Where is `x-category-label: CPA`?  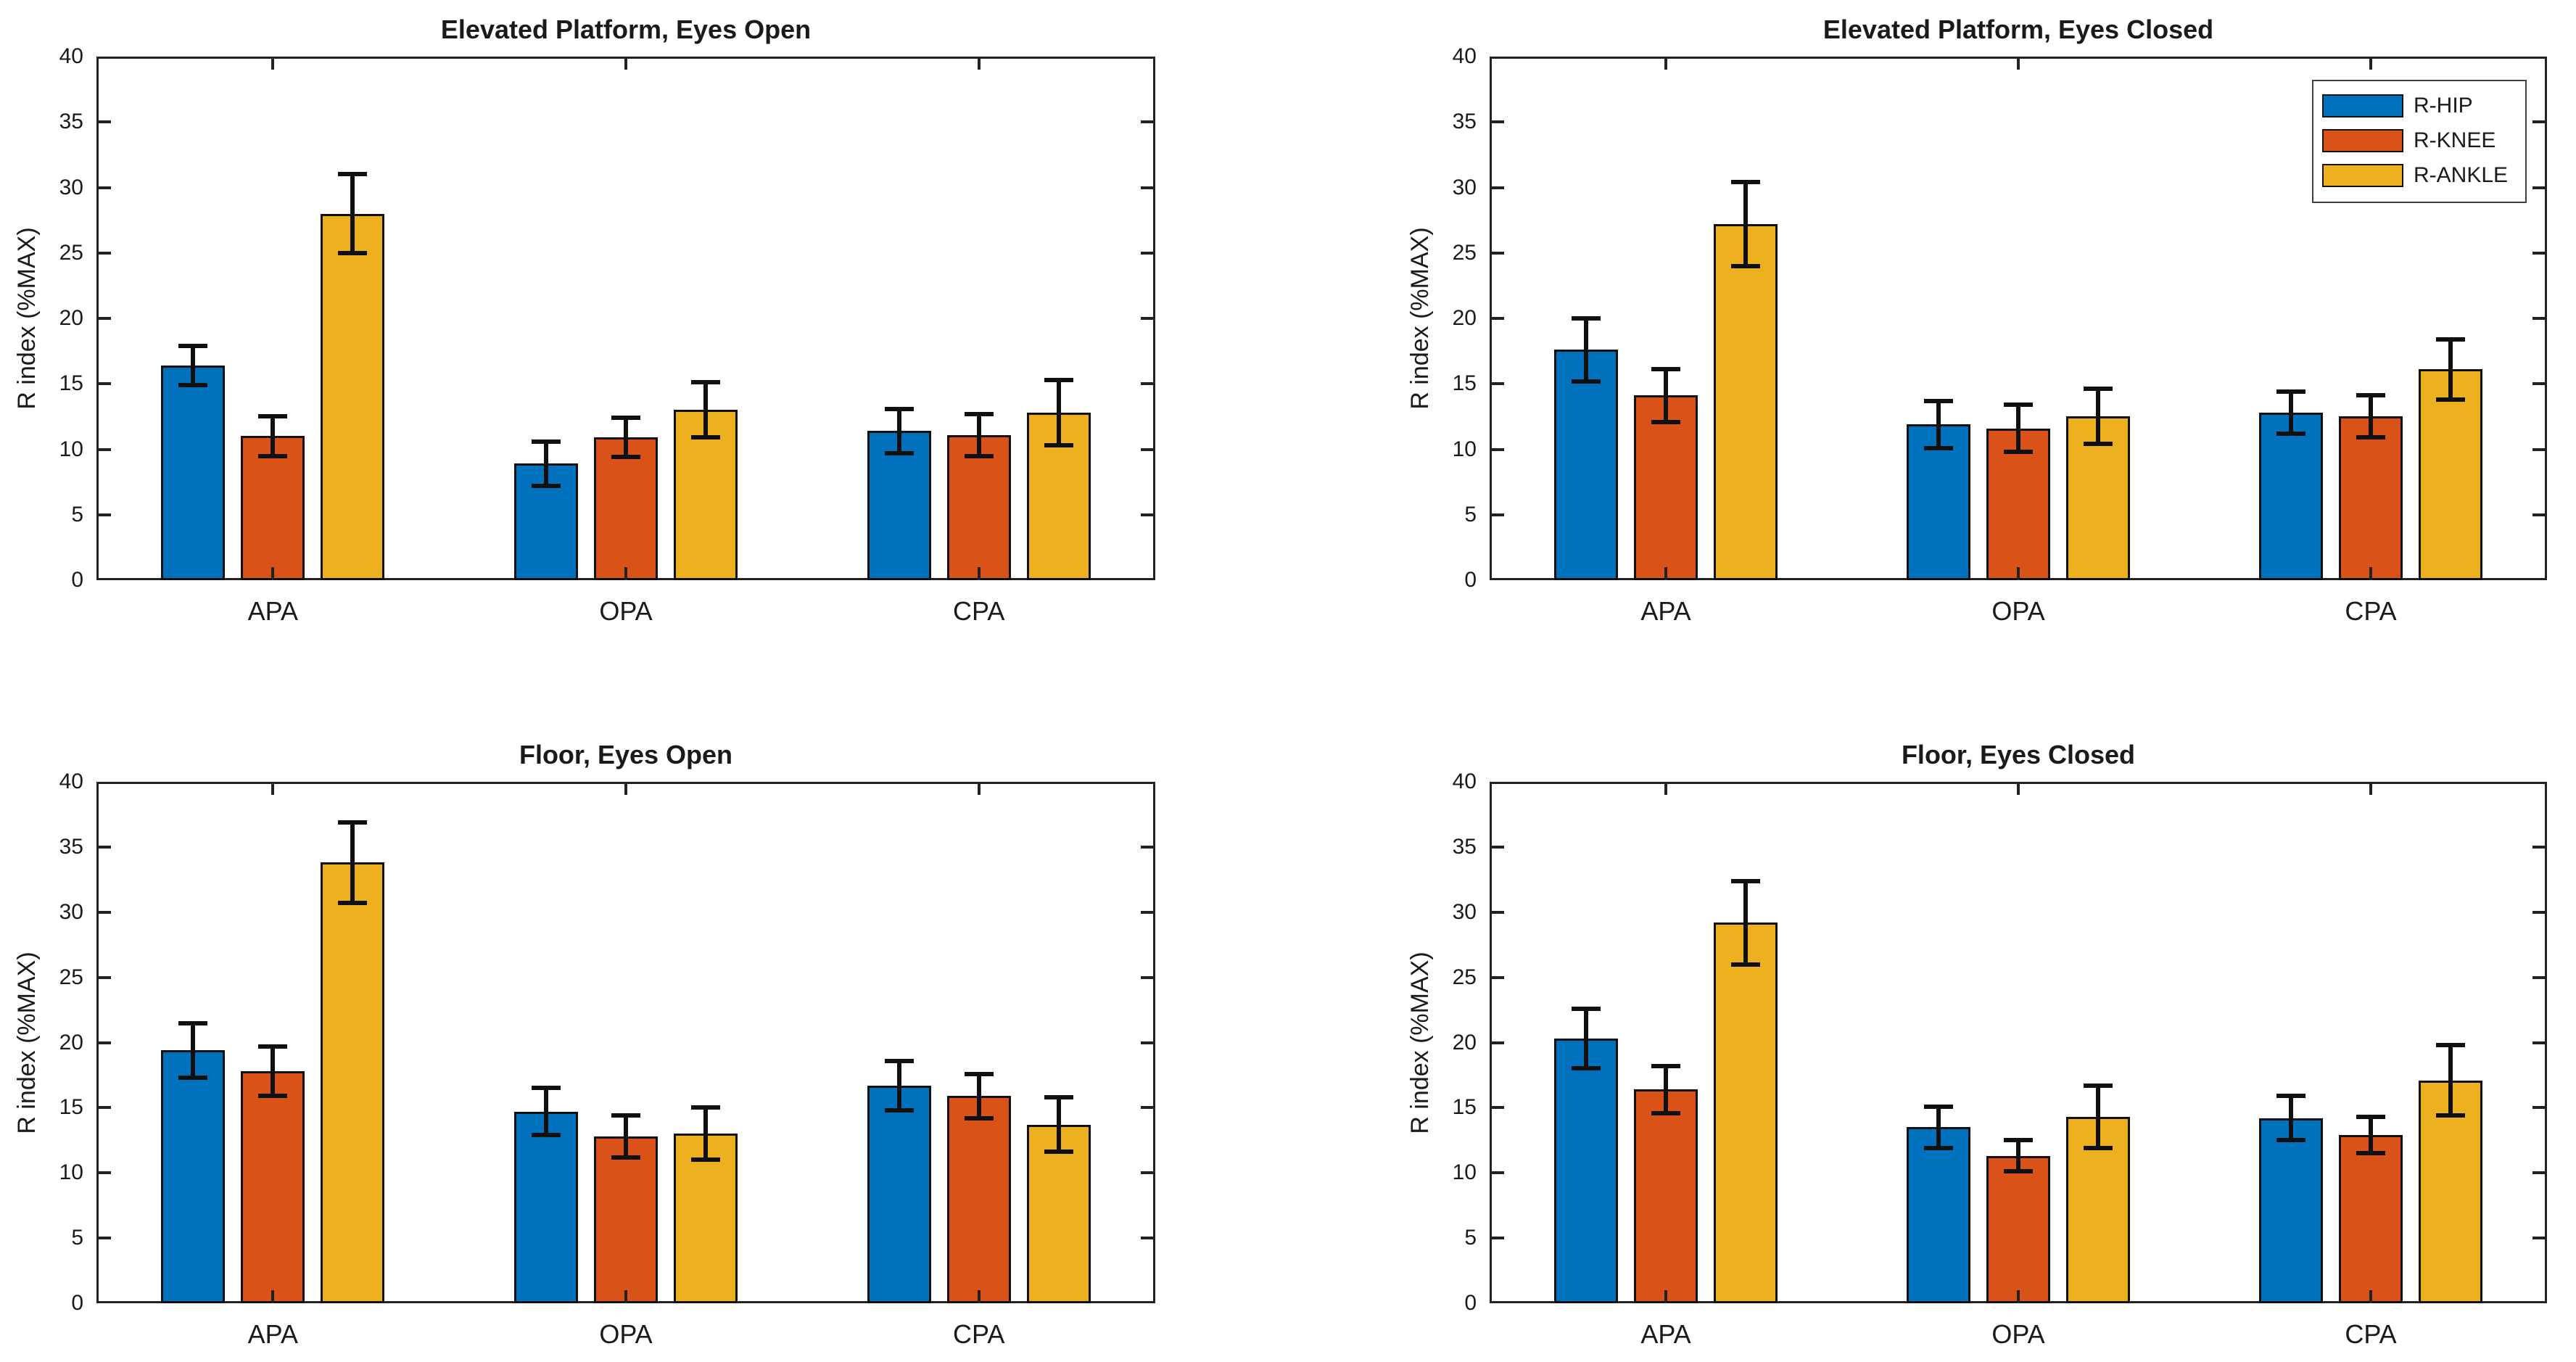 x-category-label: CPA is located at coordinates (2371, 611).